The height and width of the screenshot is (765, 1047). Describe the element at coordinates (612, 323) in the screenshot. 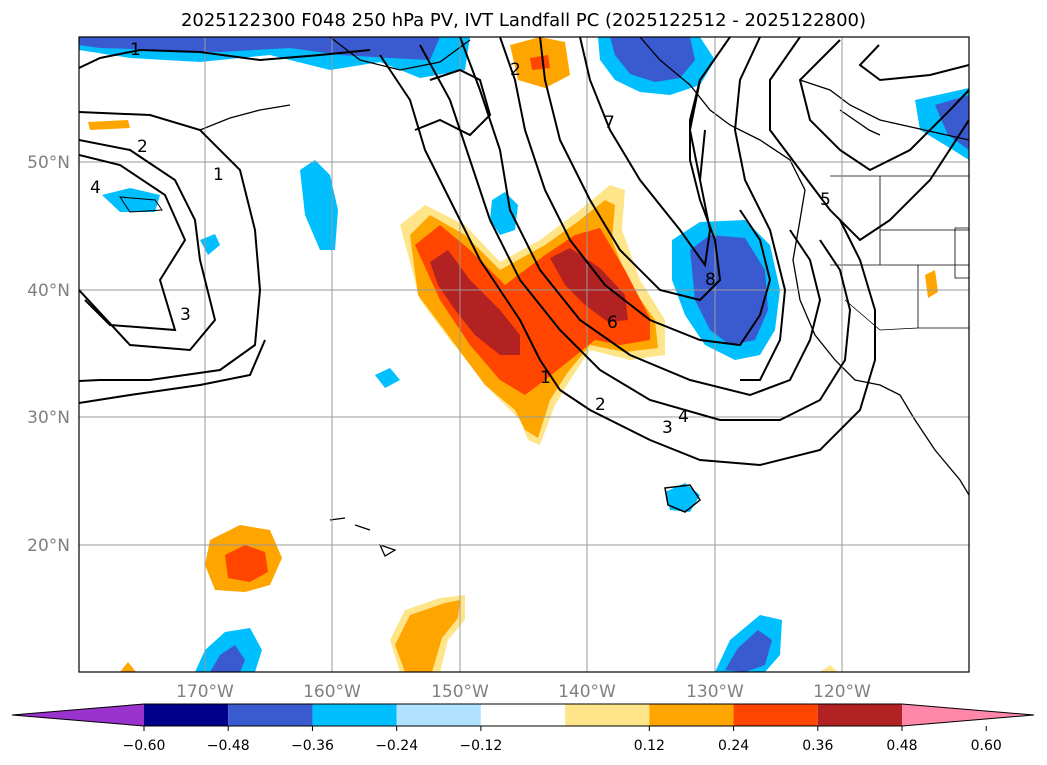

I see `contour-label: 6` at that location.